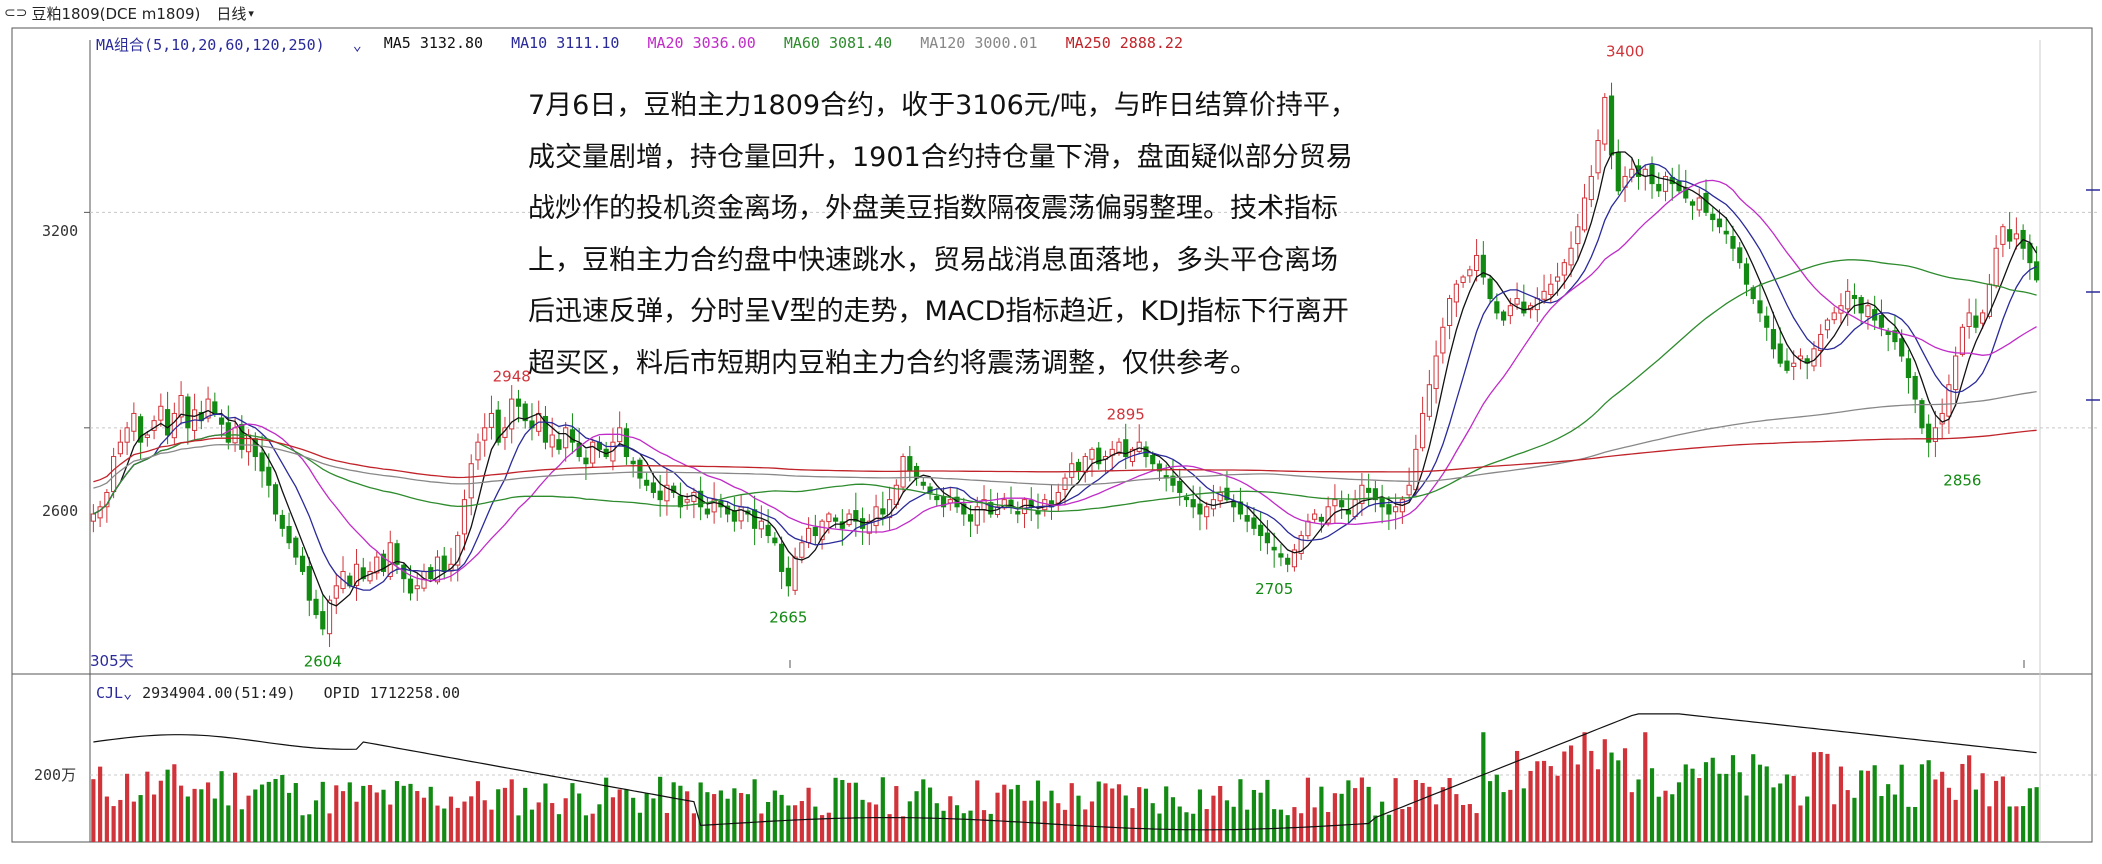  What do you see at coordinates (114, 693) in the screenshot?
I see `volume-indicator-selector: CJL⌄` at bounding box center [114, 693].